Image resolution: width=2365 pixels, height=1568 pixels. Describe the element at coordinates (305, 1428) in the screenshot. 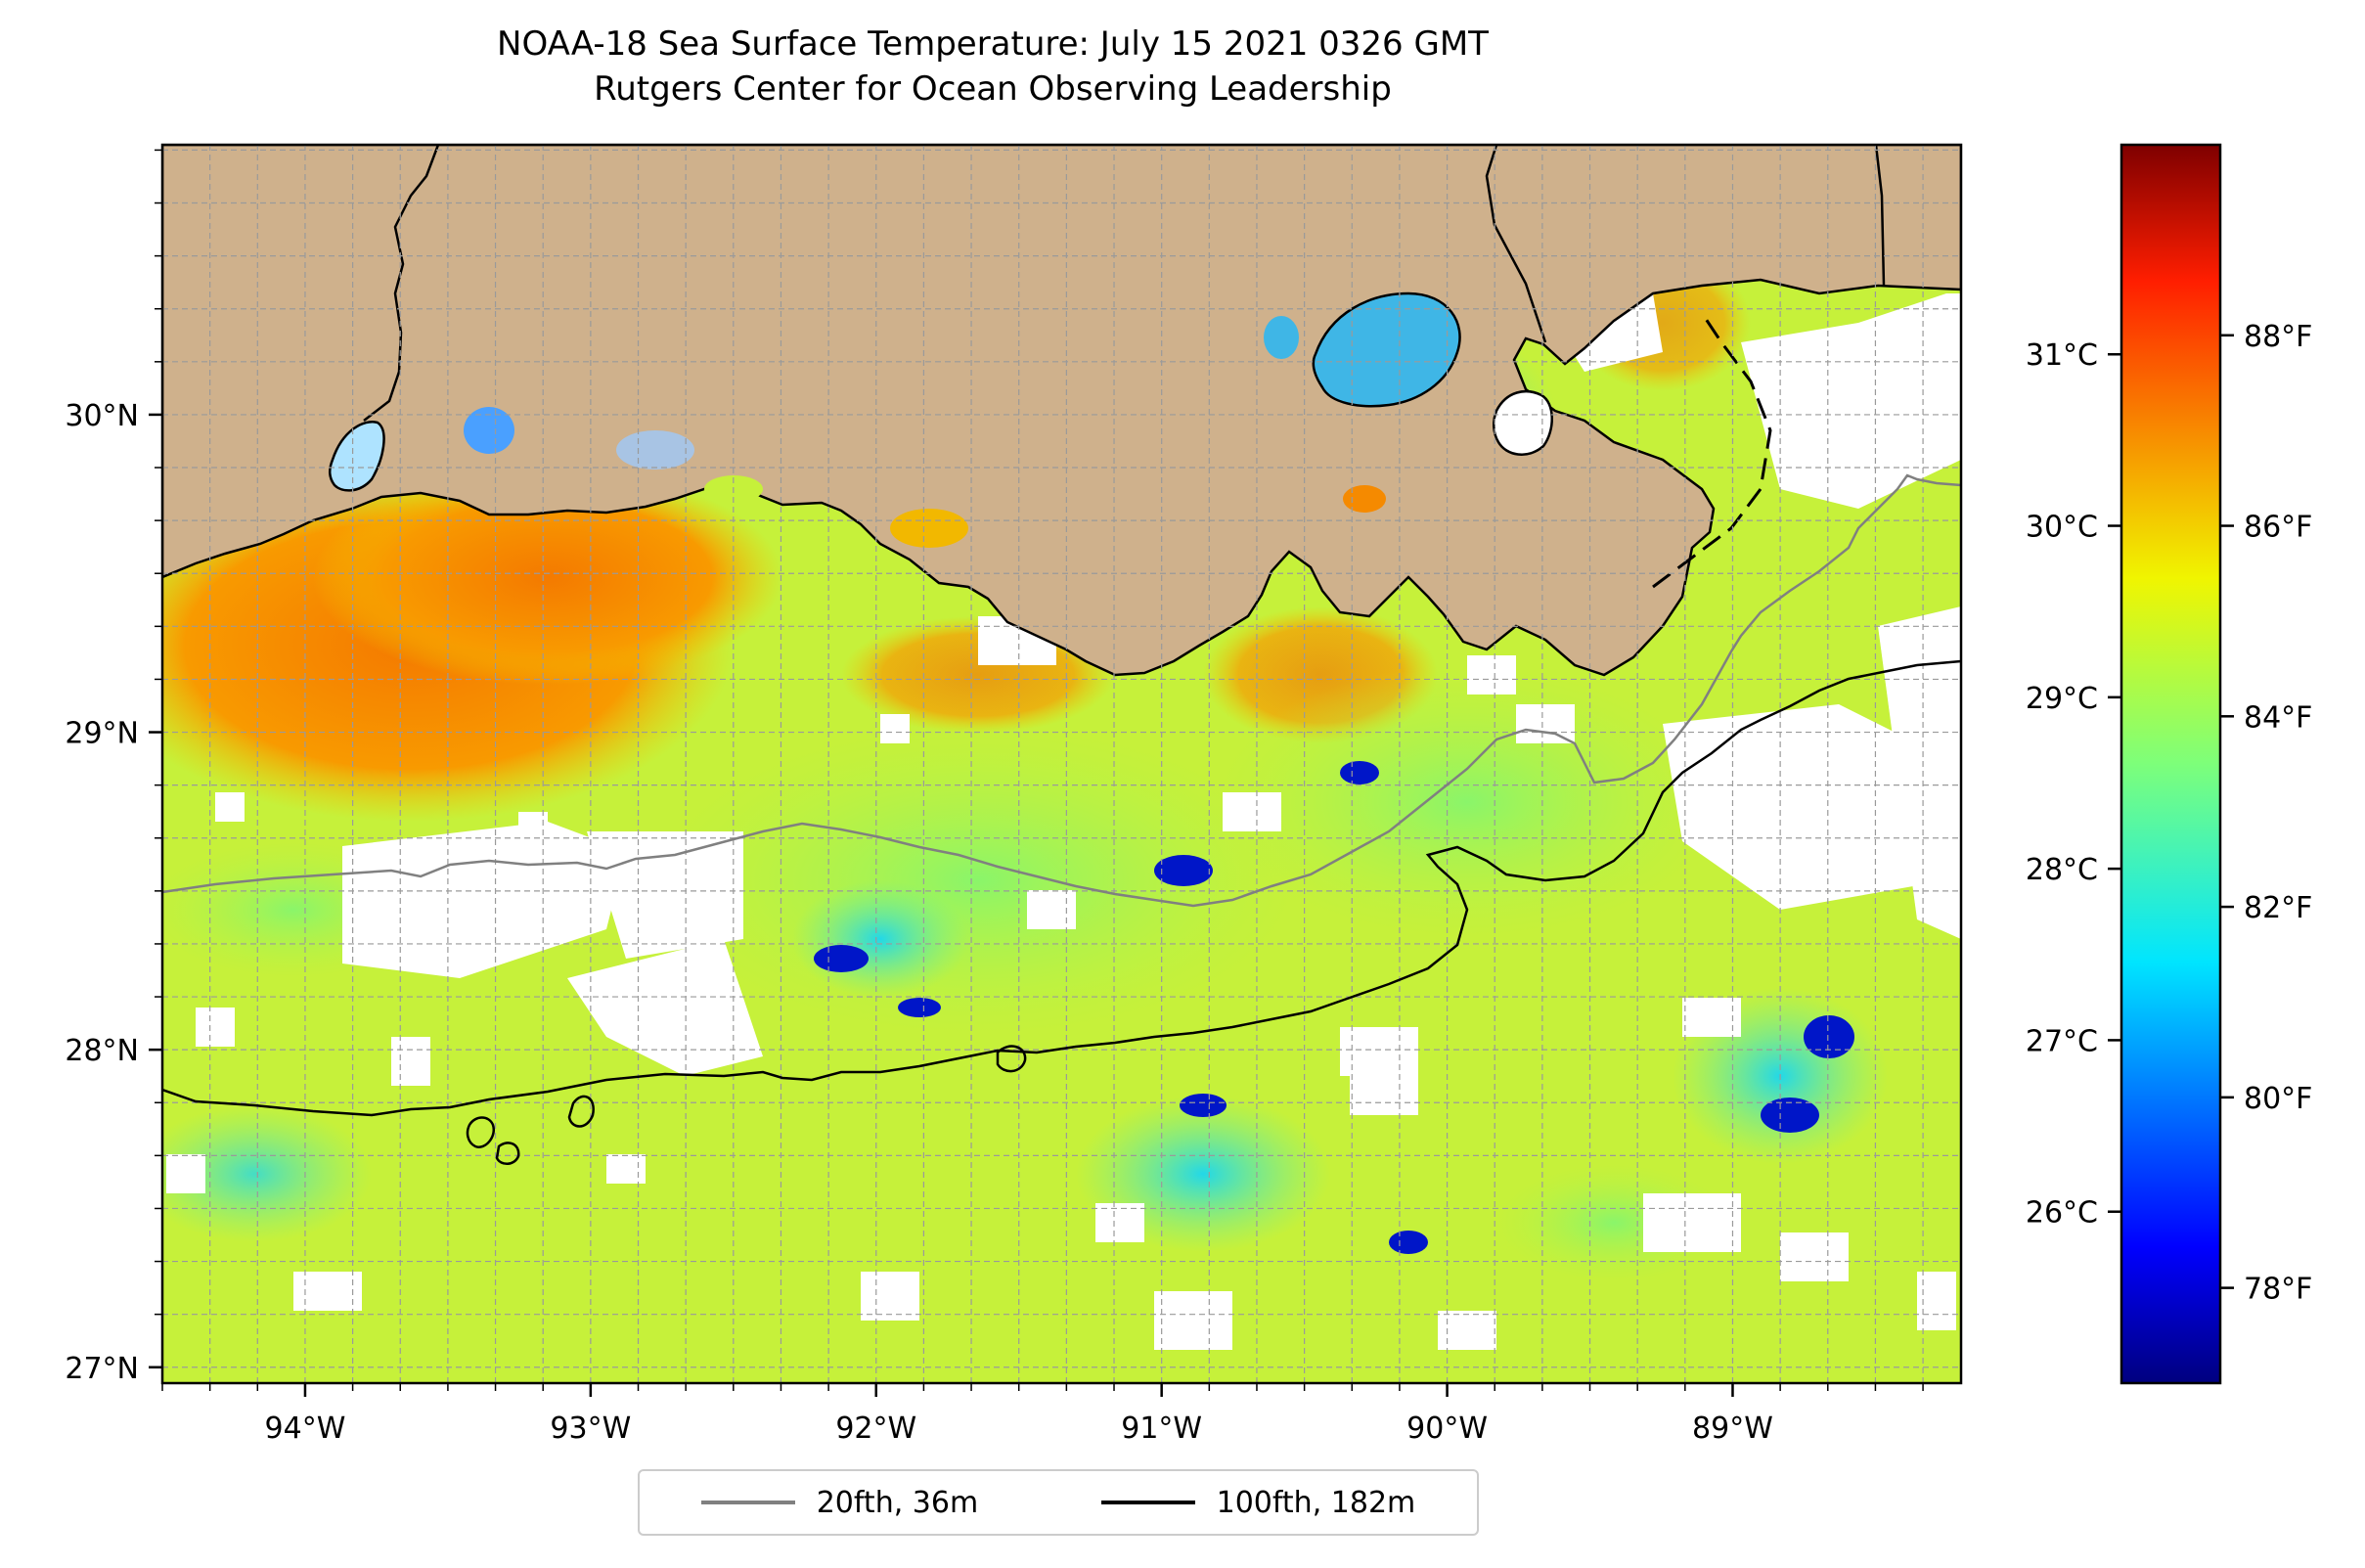

I see `lon-tick-label: 94°W` at that location.